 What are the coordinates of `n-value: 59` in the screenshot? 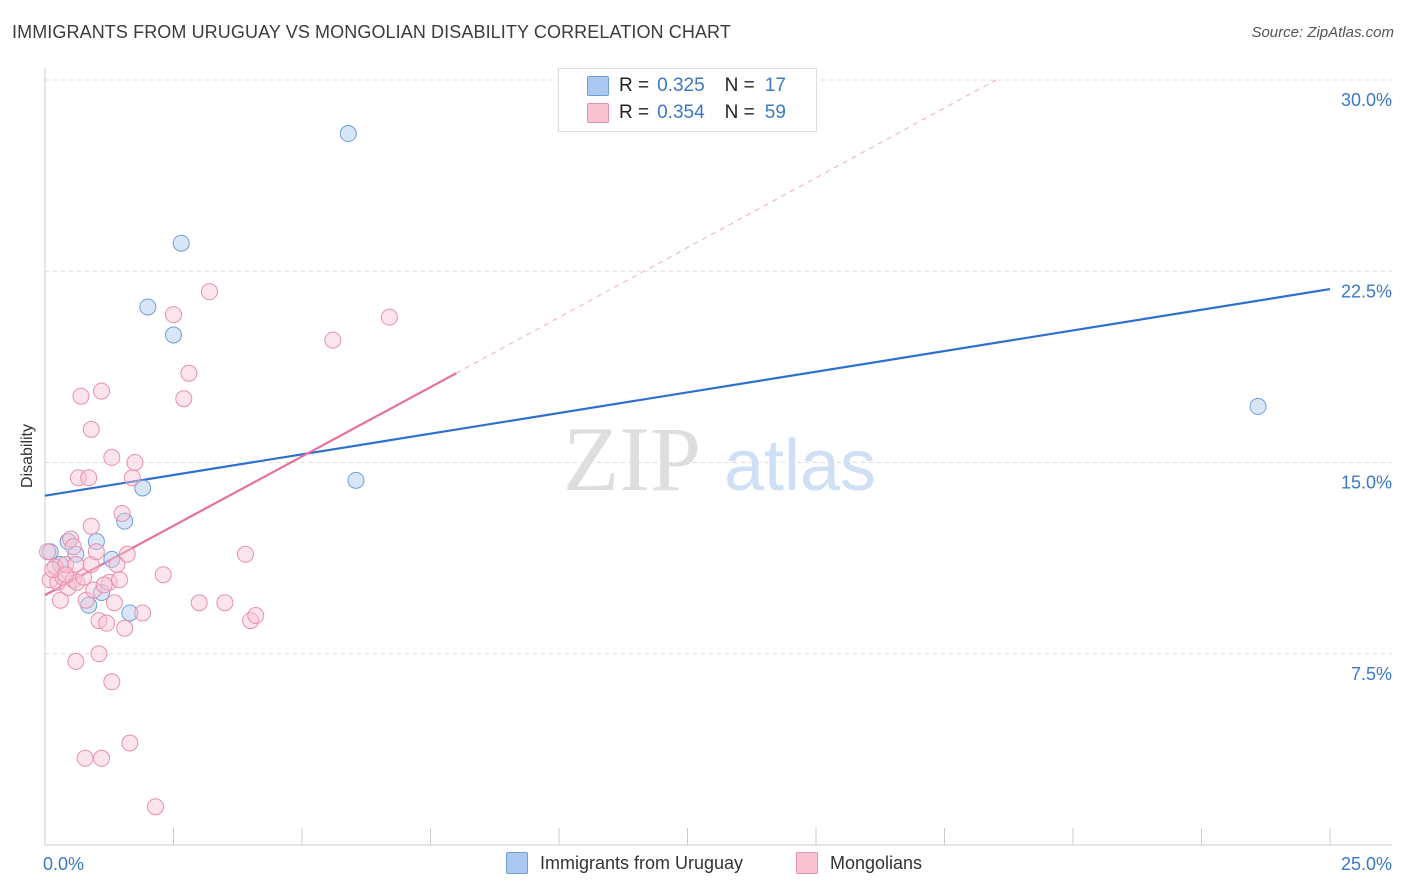 It's located at (775, 112).